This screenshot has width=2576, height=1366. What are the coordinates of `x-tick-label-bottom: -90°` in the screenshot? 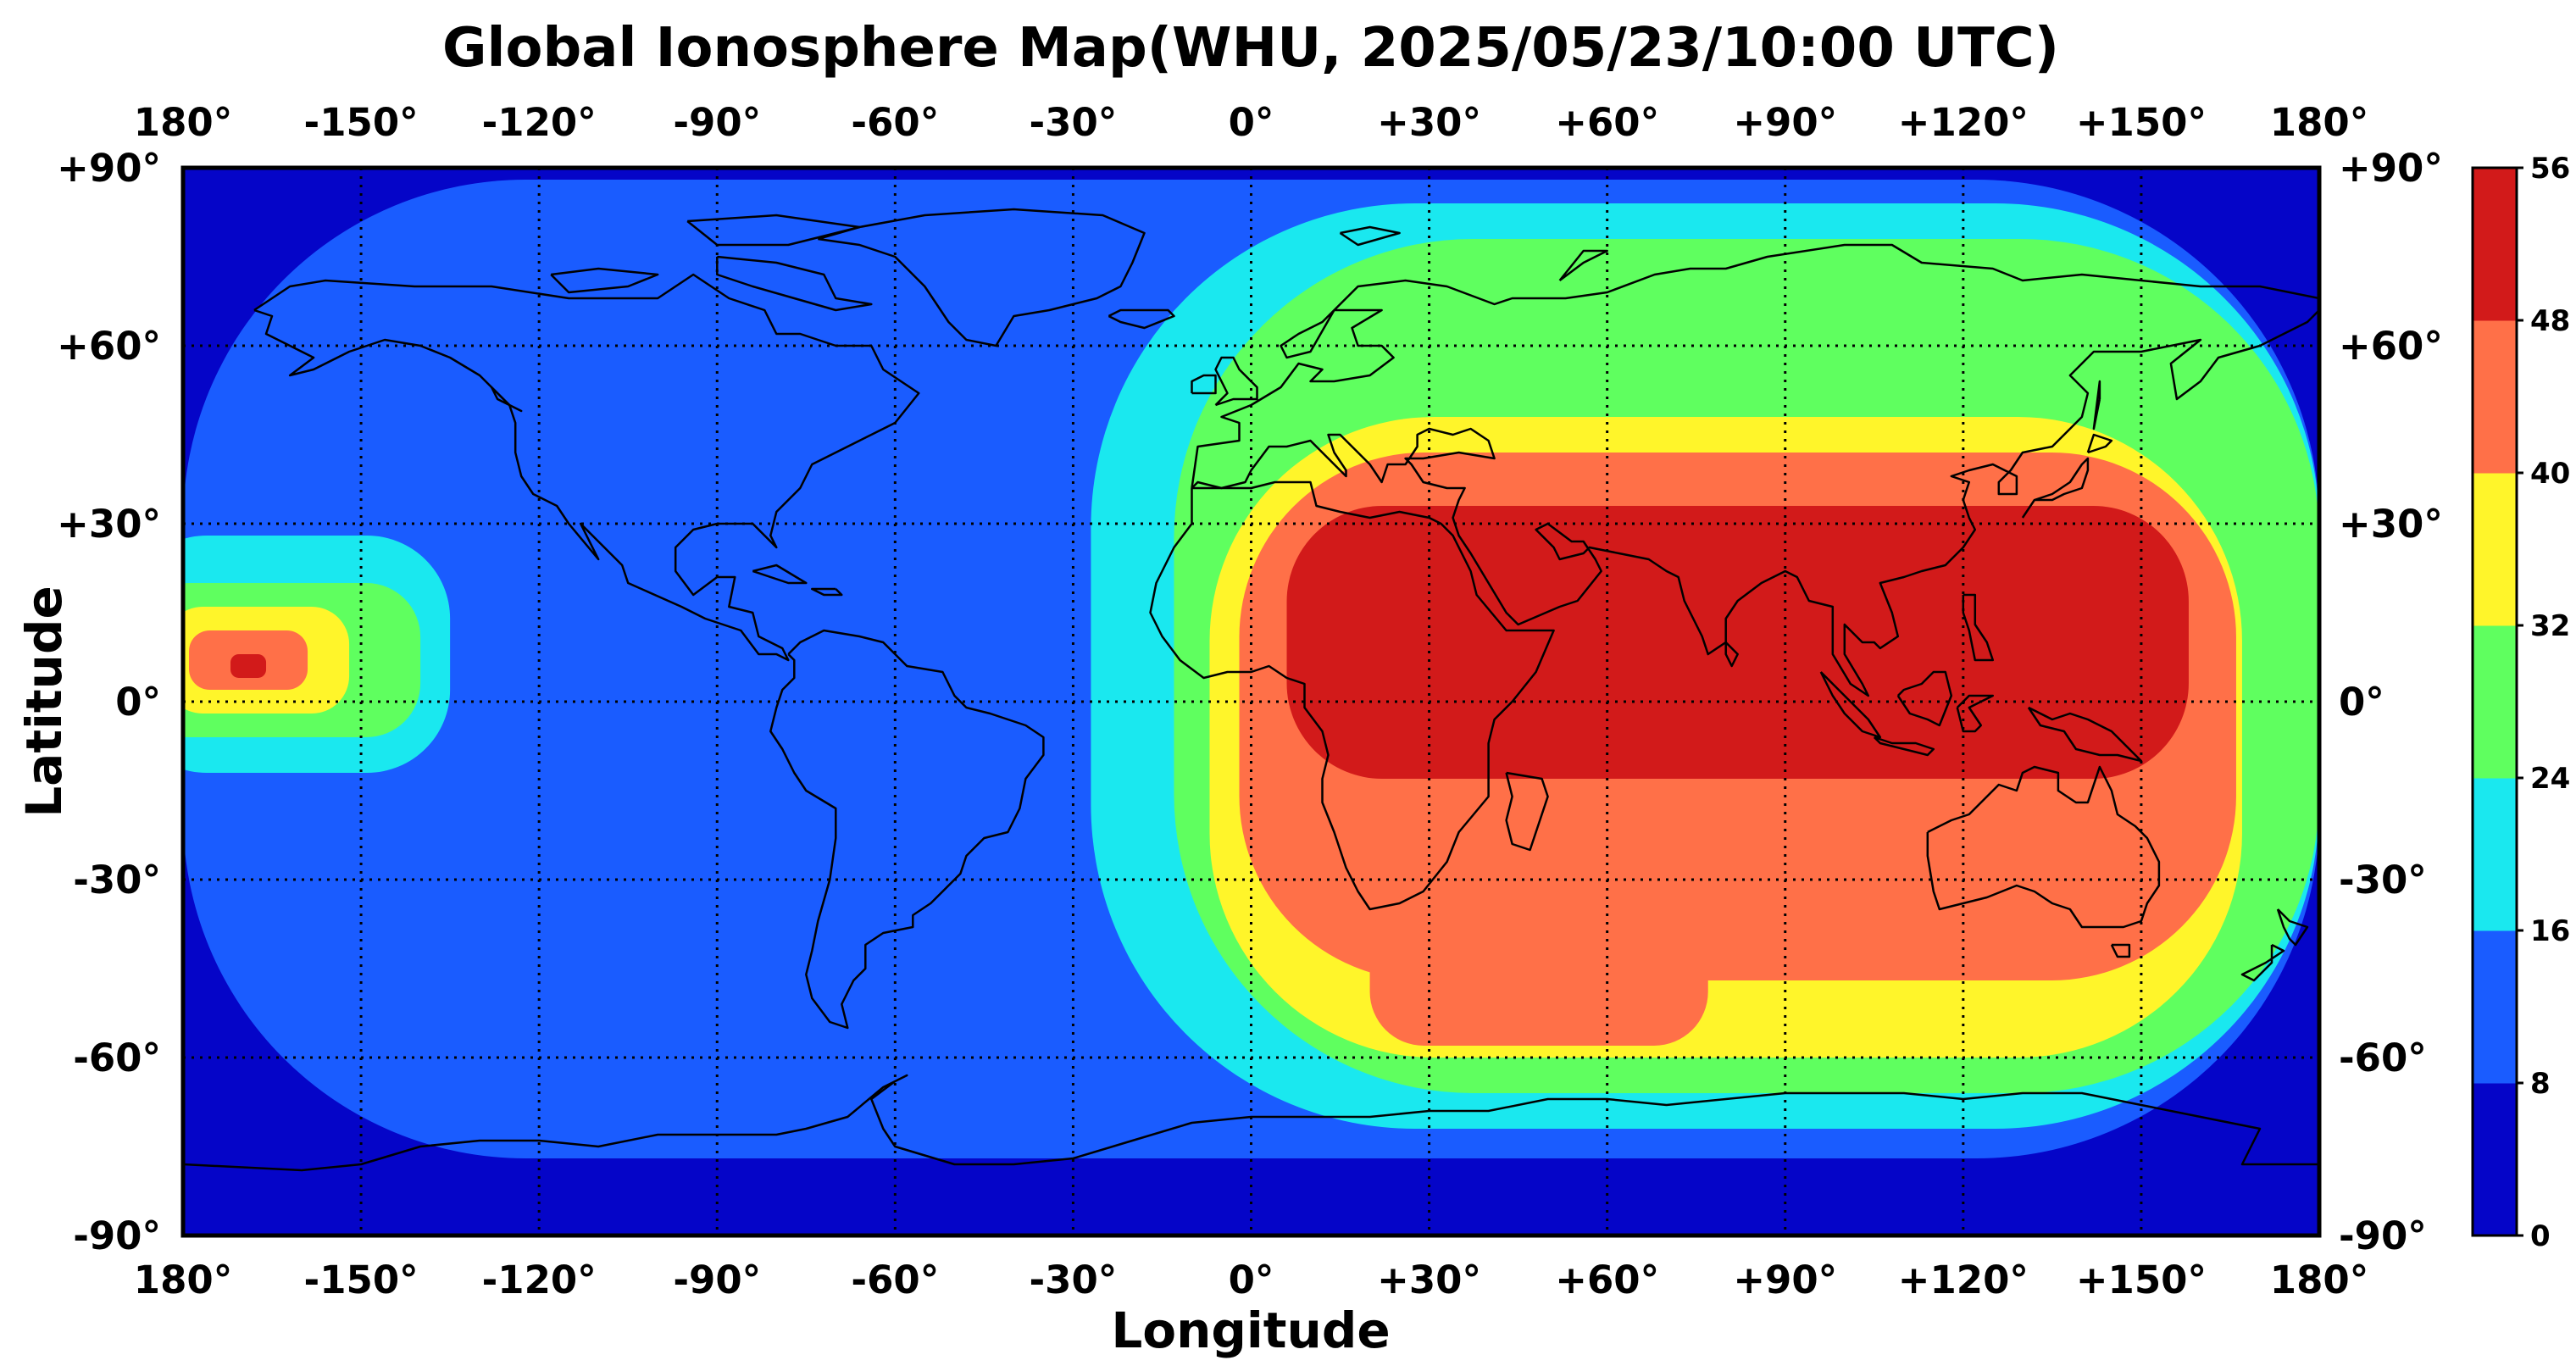 It's located at (717, 1280).